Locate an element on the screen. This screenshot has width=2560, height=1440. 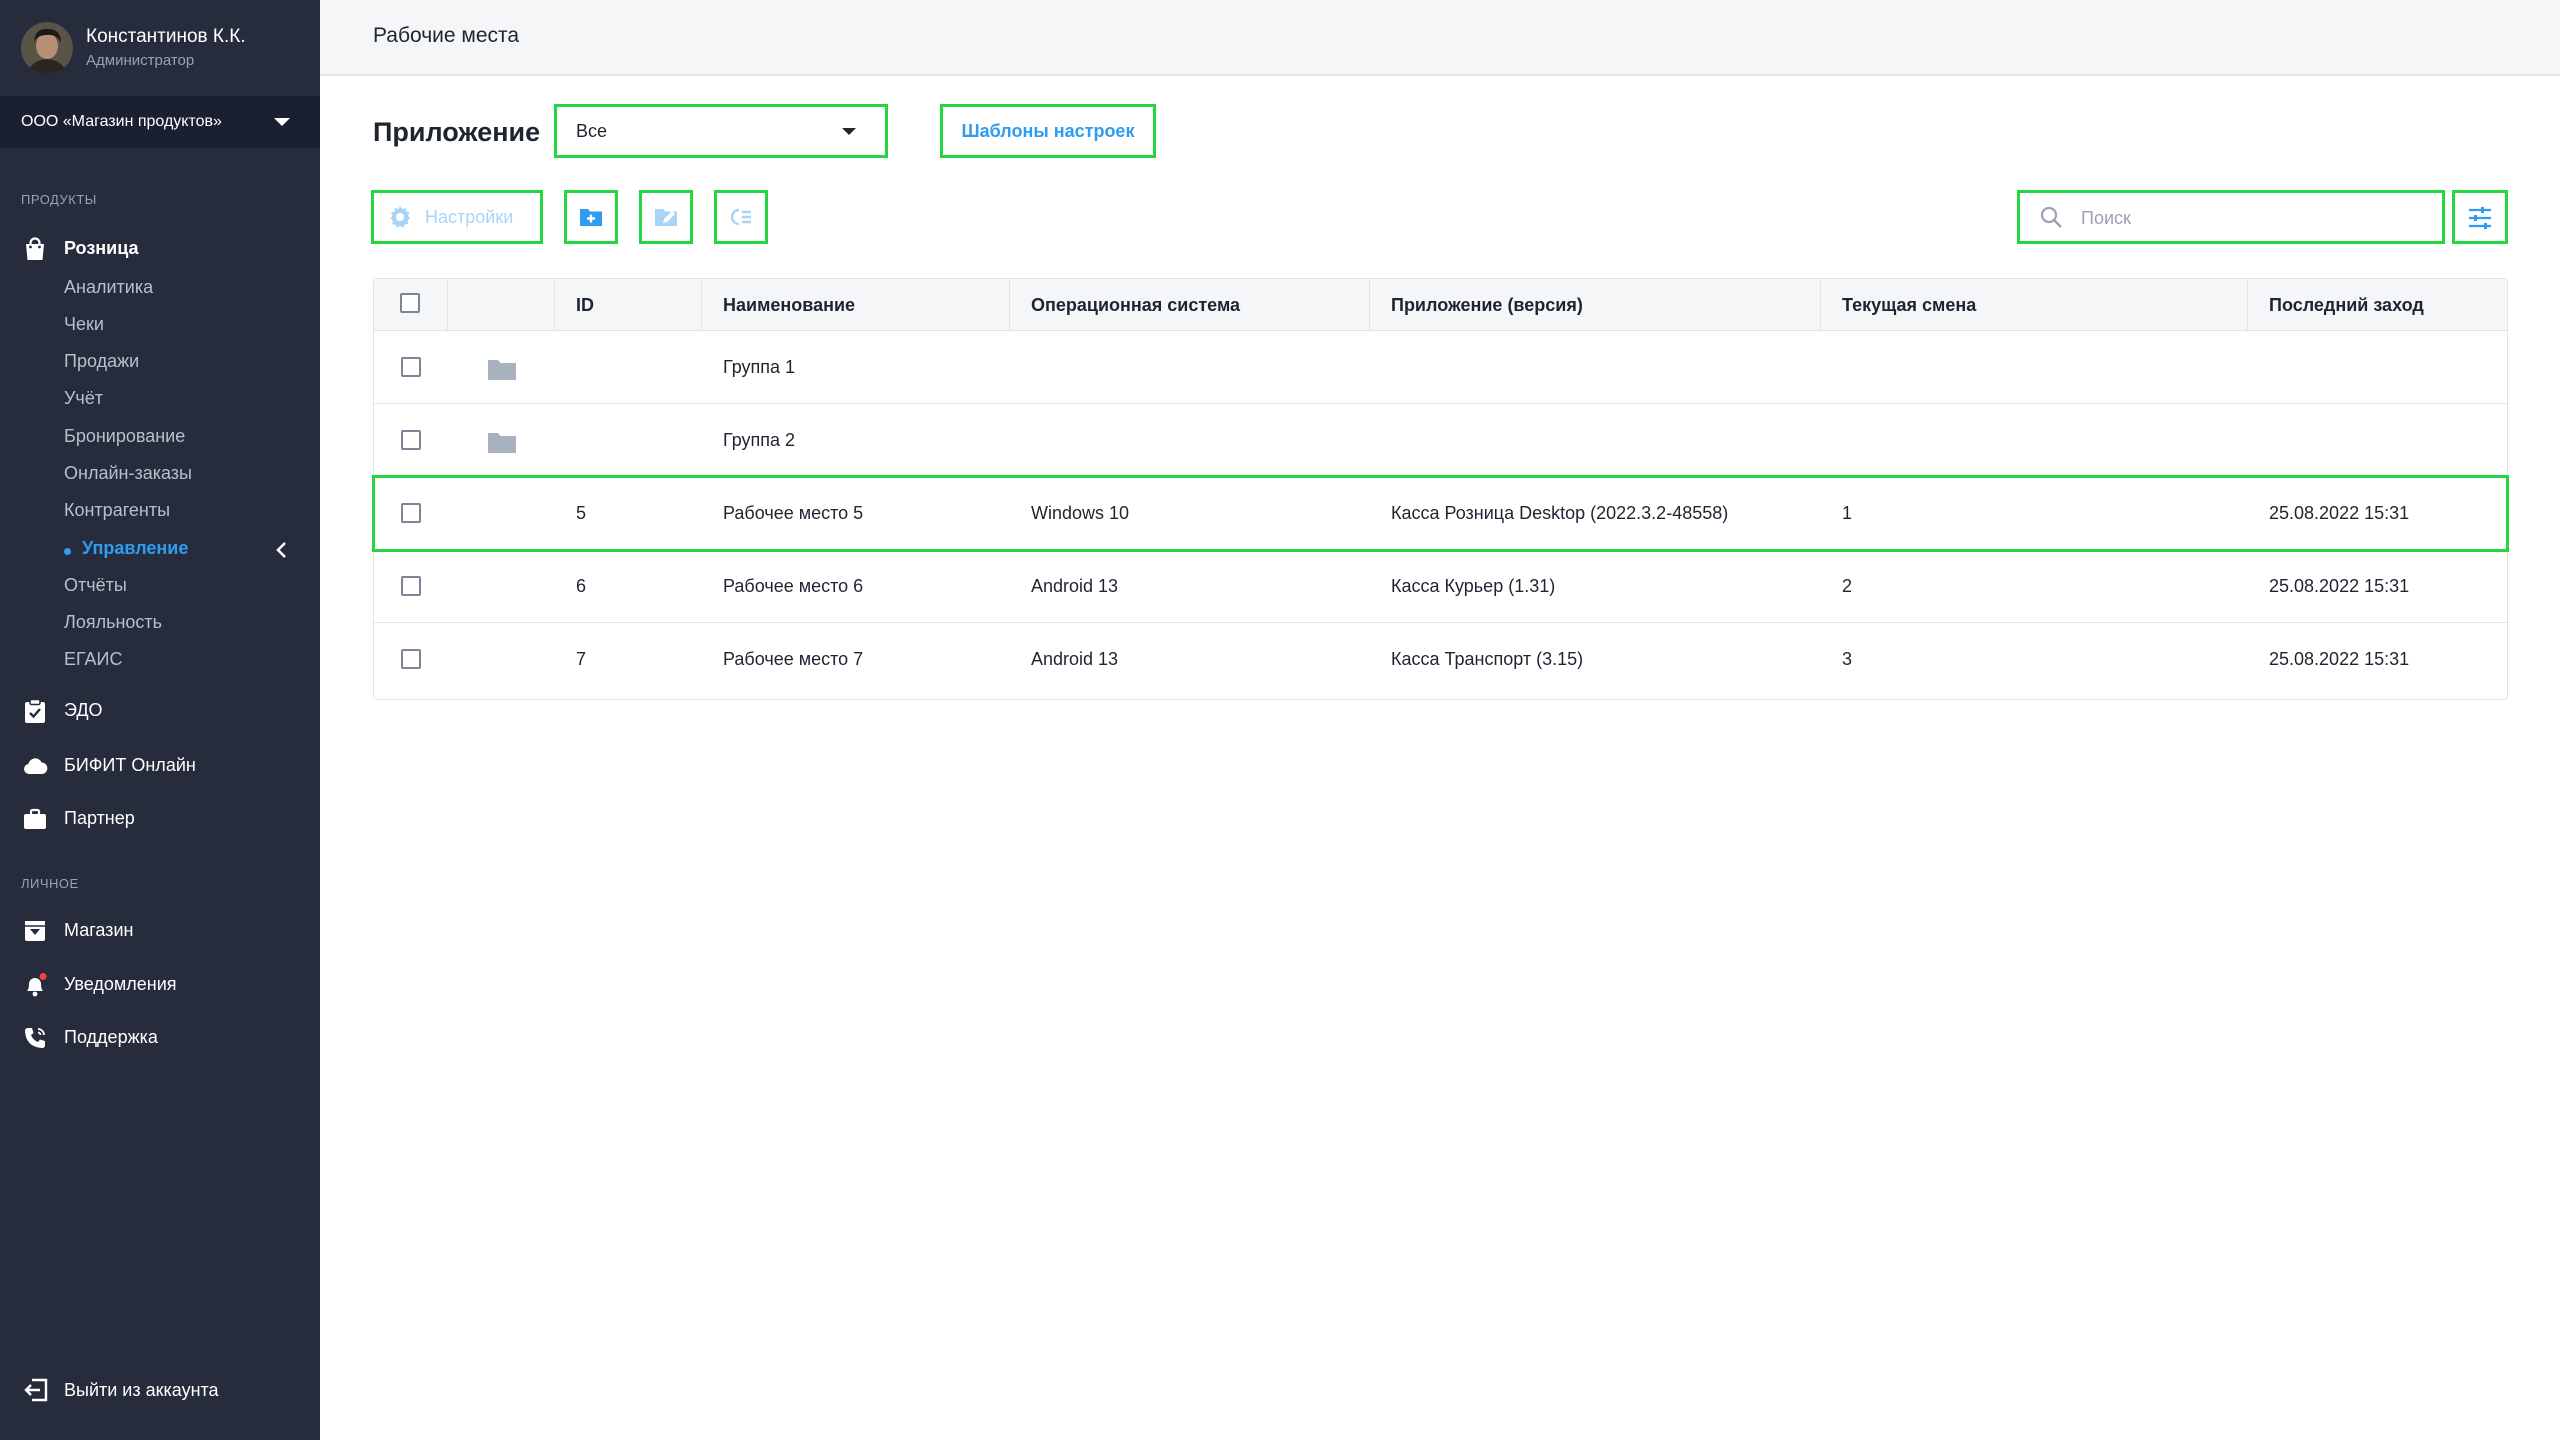
page-title: Рабочие места is located at coordinates (446, 35).